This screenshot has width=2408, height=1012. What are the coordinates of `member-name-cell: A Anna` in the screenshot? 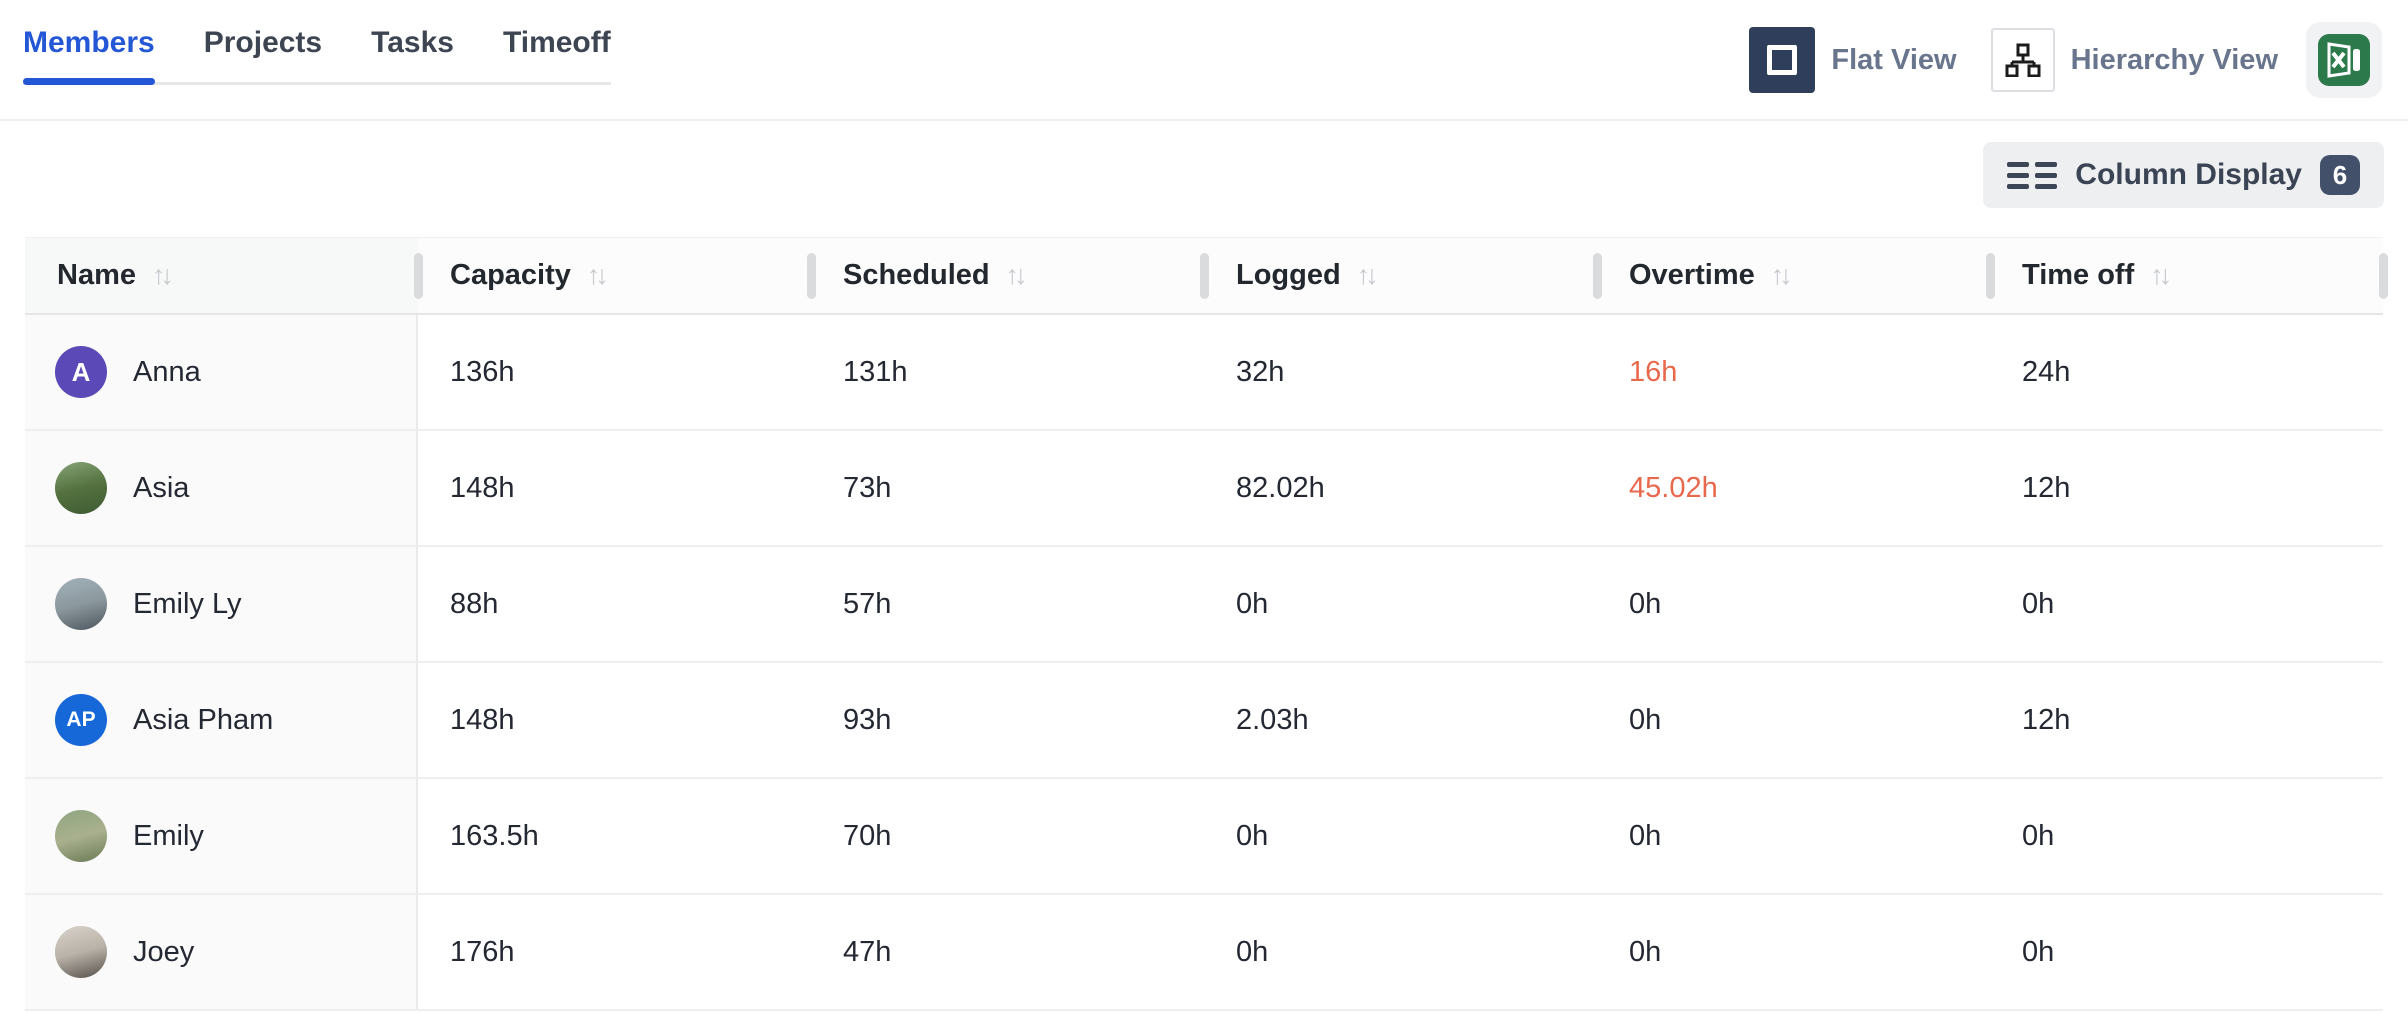 It's located at (221, 372).